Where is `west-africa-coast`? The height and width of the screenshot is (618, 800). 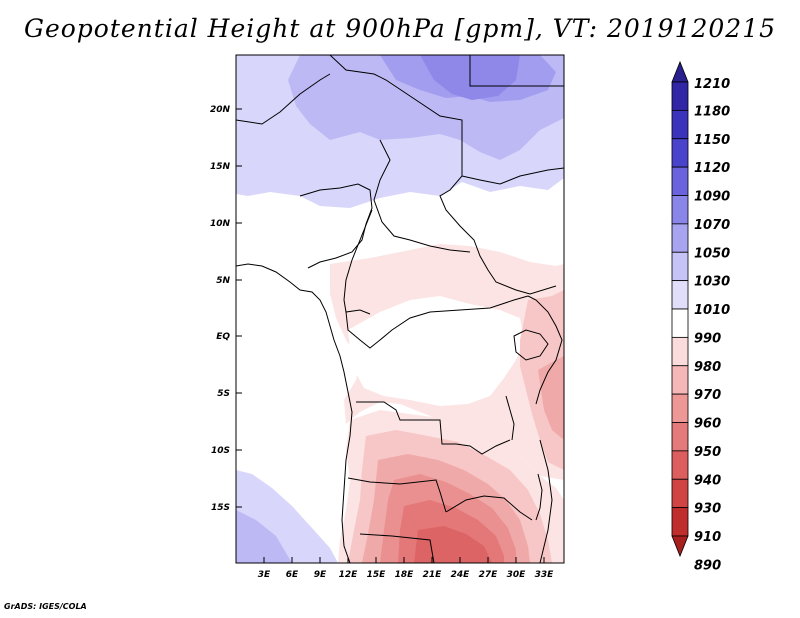
west-africa-coast is located at coordinates (294, 413).